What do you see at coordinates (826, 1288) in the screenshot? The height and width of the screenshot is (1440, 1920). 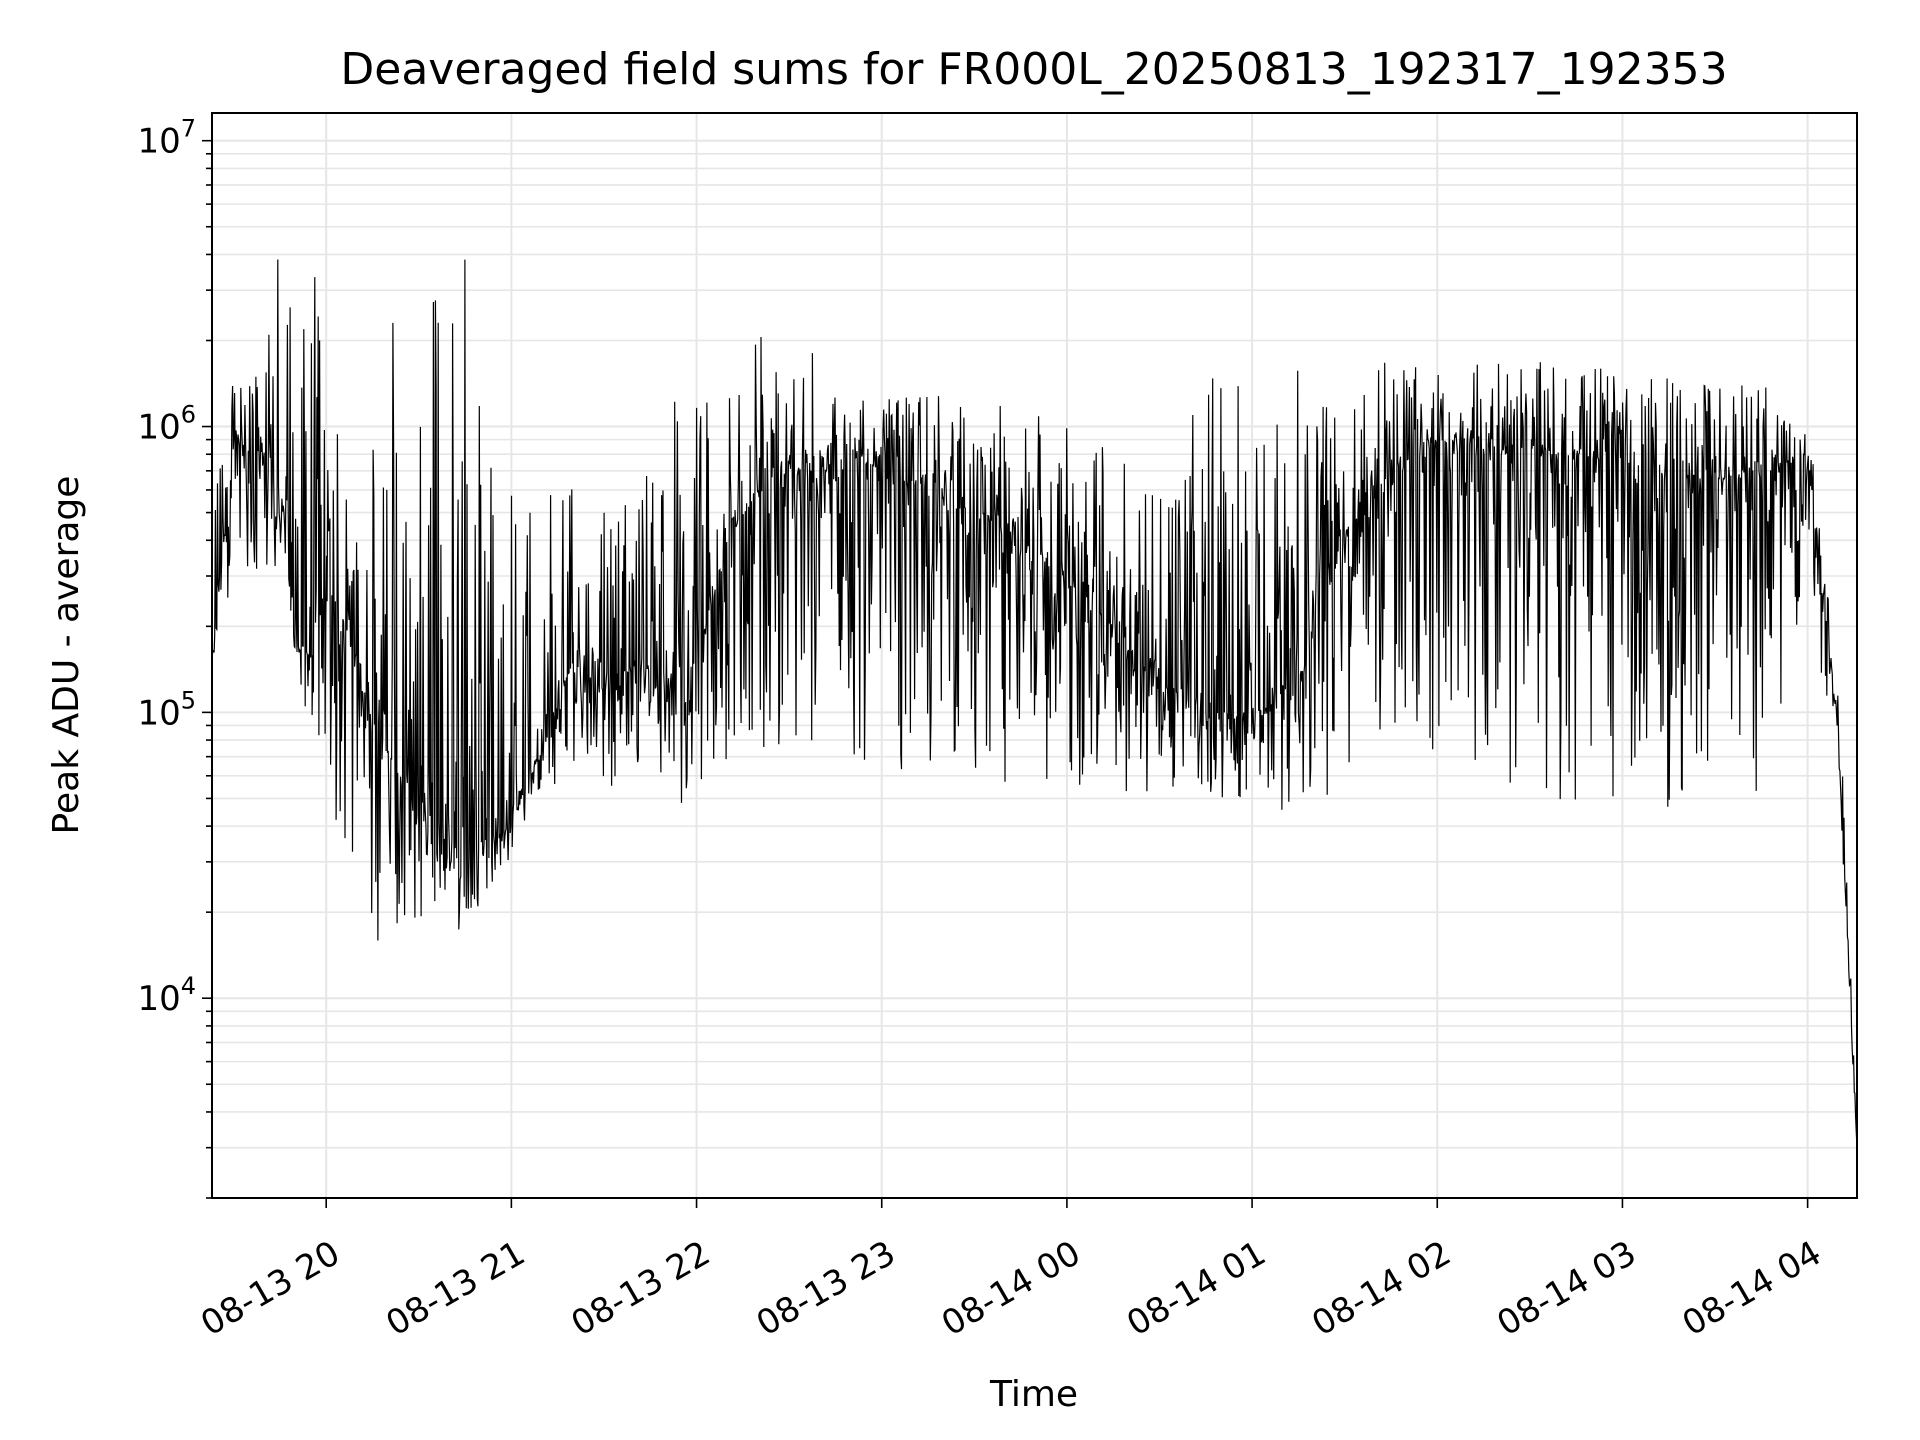 I see `x-tick-label: 08-13 23` at bounding box center [826, 1288].